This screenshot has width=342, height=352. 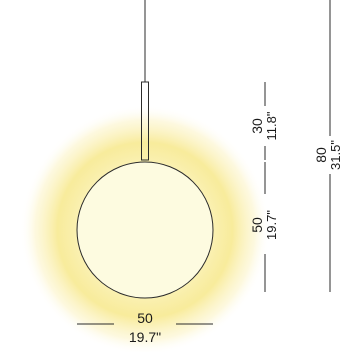 What do you see at coordinates (257, 225) in the screenshot?
I see `globe-metric-label: 50` at bounding box center [257, 225].